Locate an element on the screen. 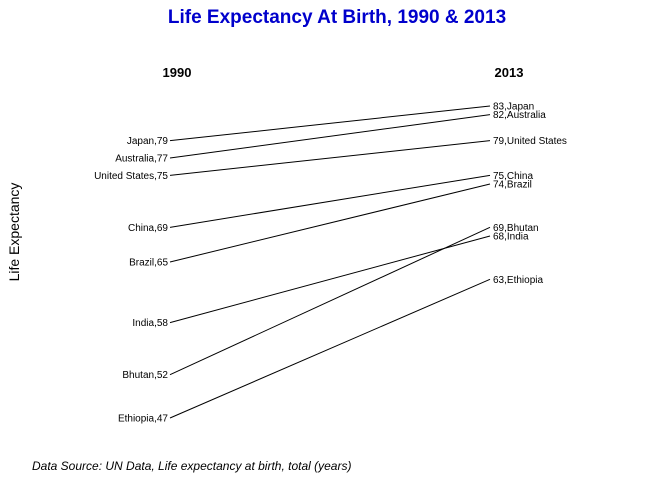 The height and width of the screenshot is (478, 655). label-1990-china: China,69 is located at coordinates (148, 228).